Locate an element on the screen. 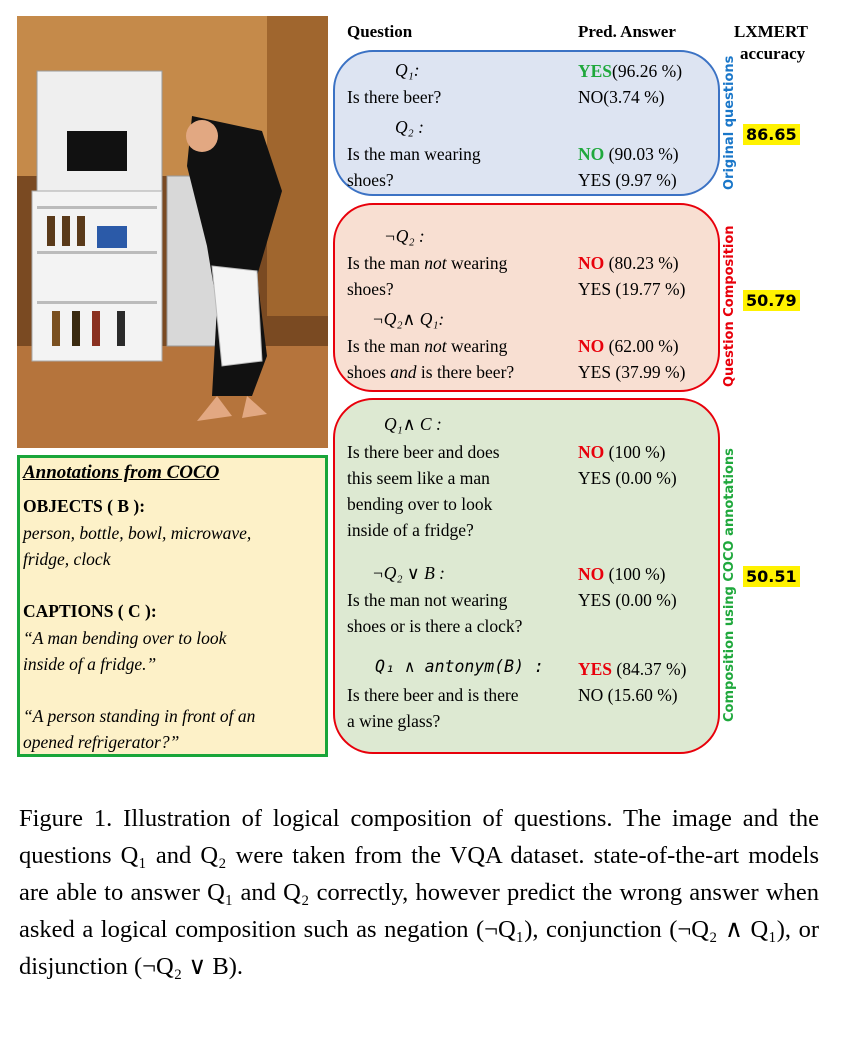 The height and width of the screenshot is (1042, 850). question-composition-label: Question Composition is located at coordinates (729, 306).